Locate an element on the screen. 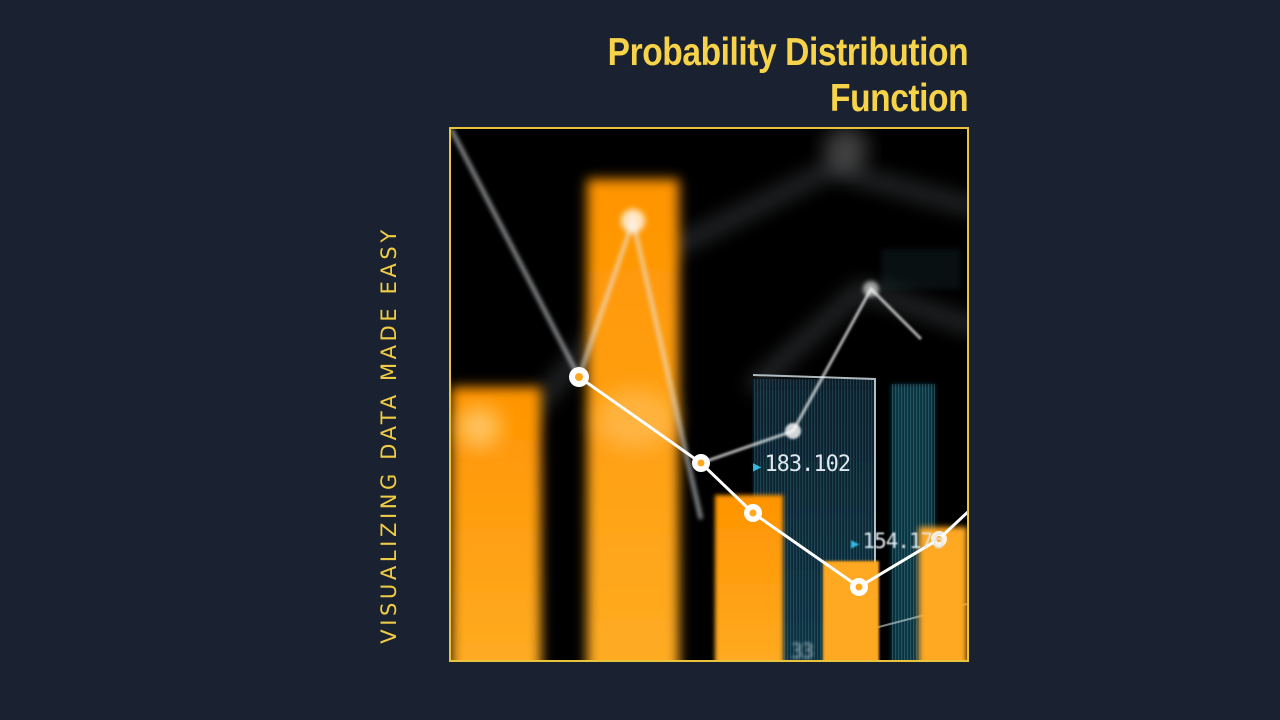  title-line-1: Probability Distribution is located at coordinates (788, 52).